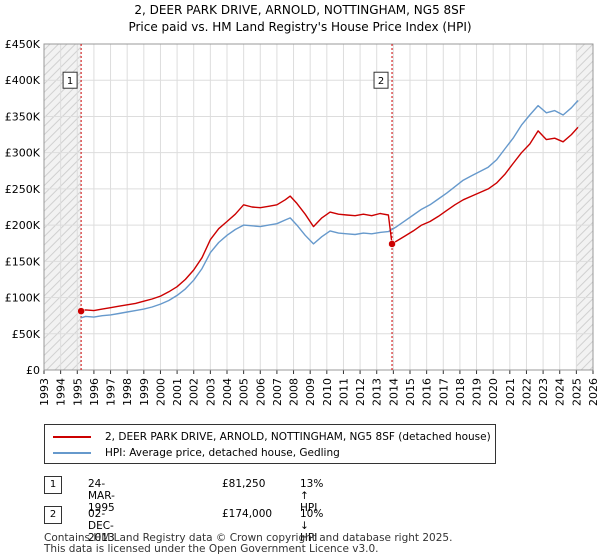 The image size is (600, 560). Describe the element at coordinates (427, 392) in the screenshot. I see `x-tick-label: 2016` at that location.